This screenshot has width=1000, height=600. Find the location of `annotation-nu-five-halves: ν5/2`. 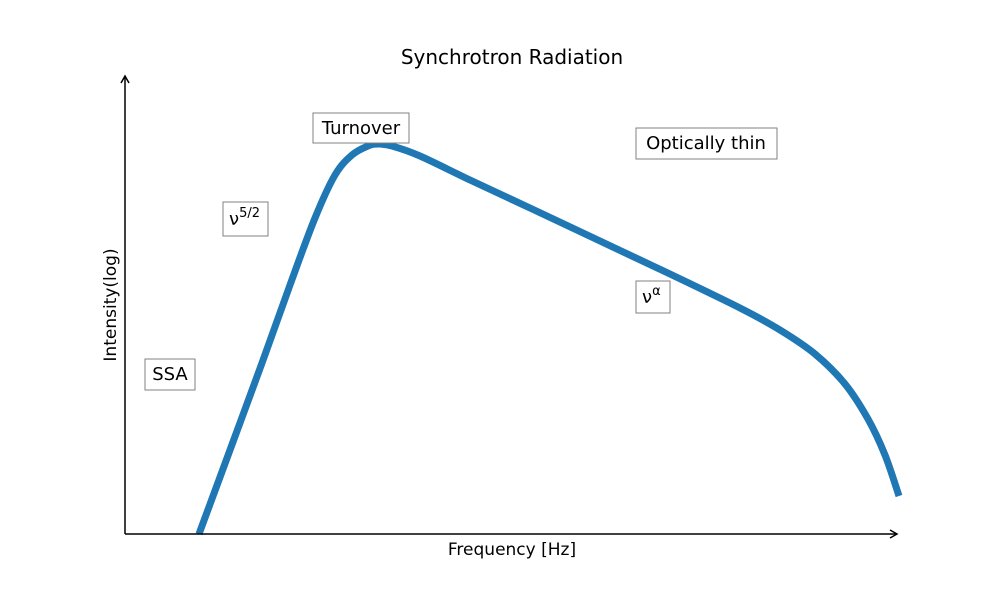

annotation-nu-five-halves: ν5/2 is located at coordinates (245, 219).